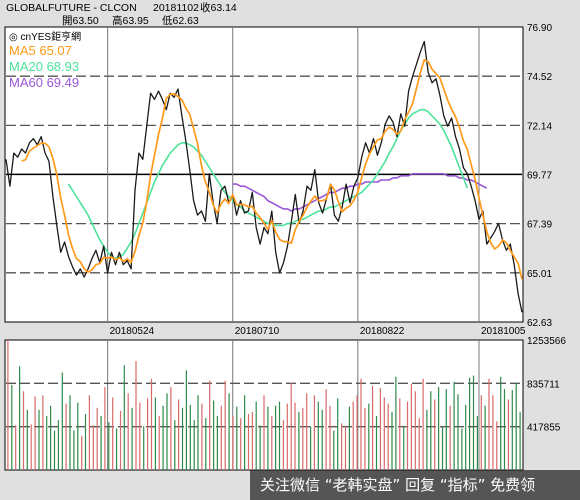 The image size is (580, 500). Describe the element at coordinates (539, 225) in the screenshot. I see `y-tick-label-4: 67.39` at that location.